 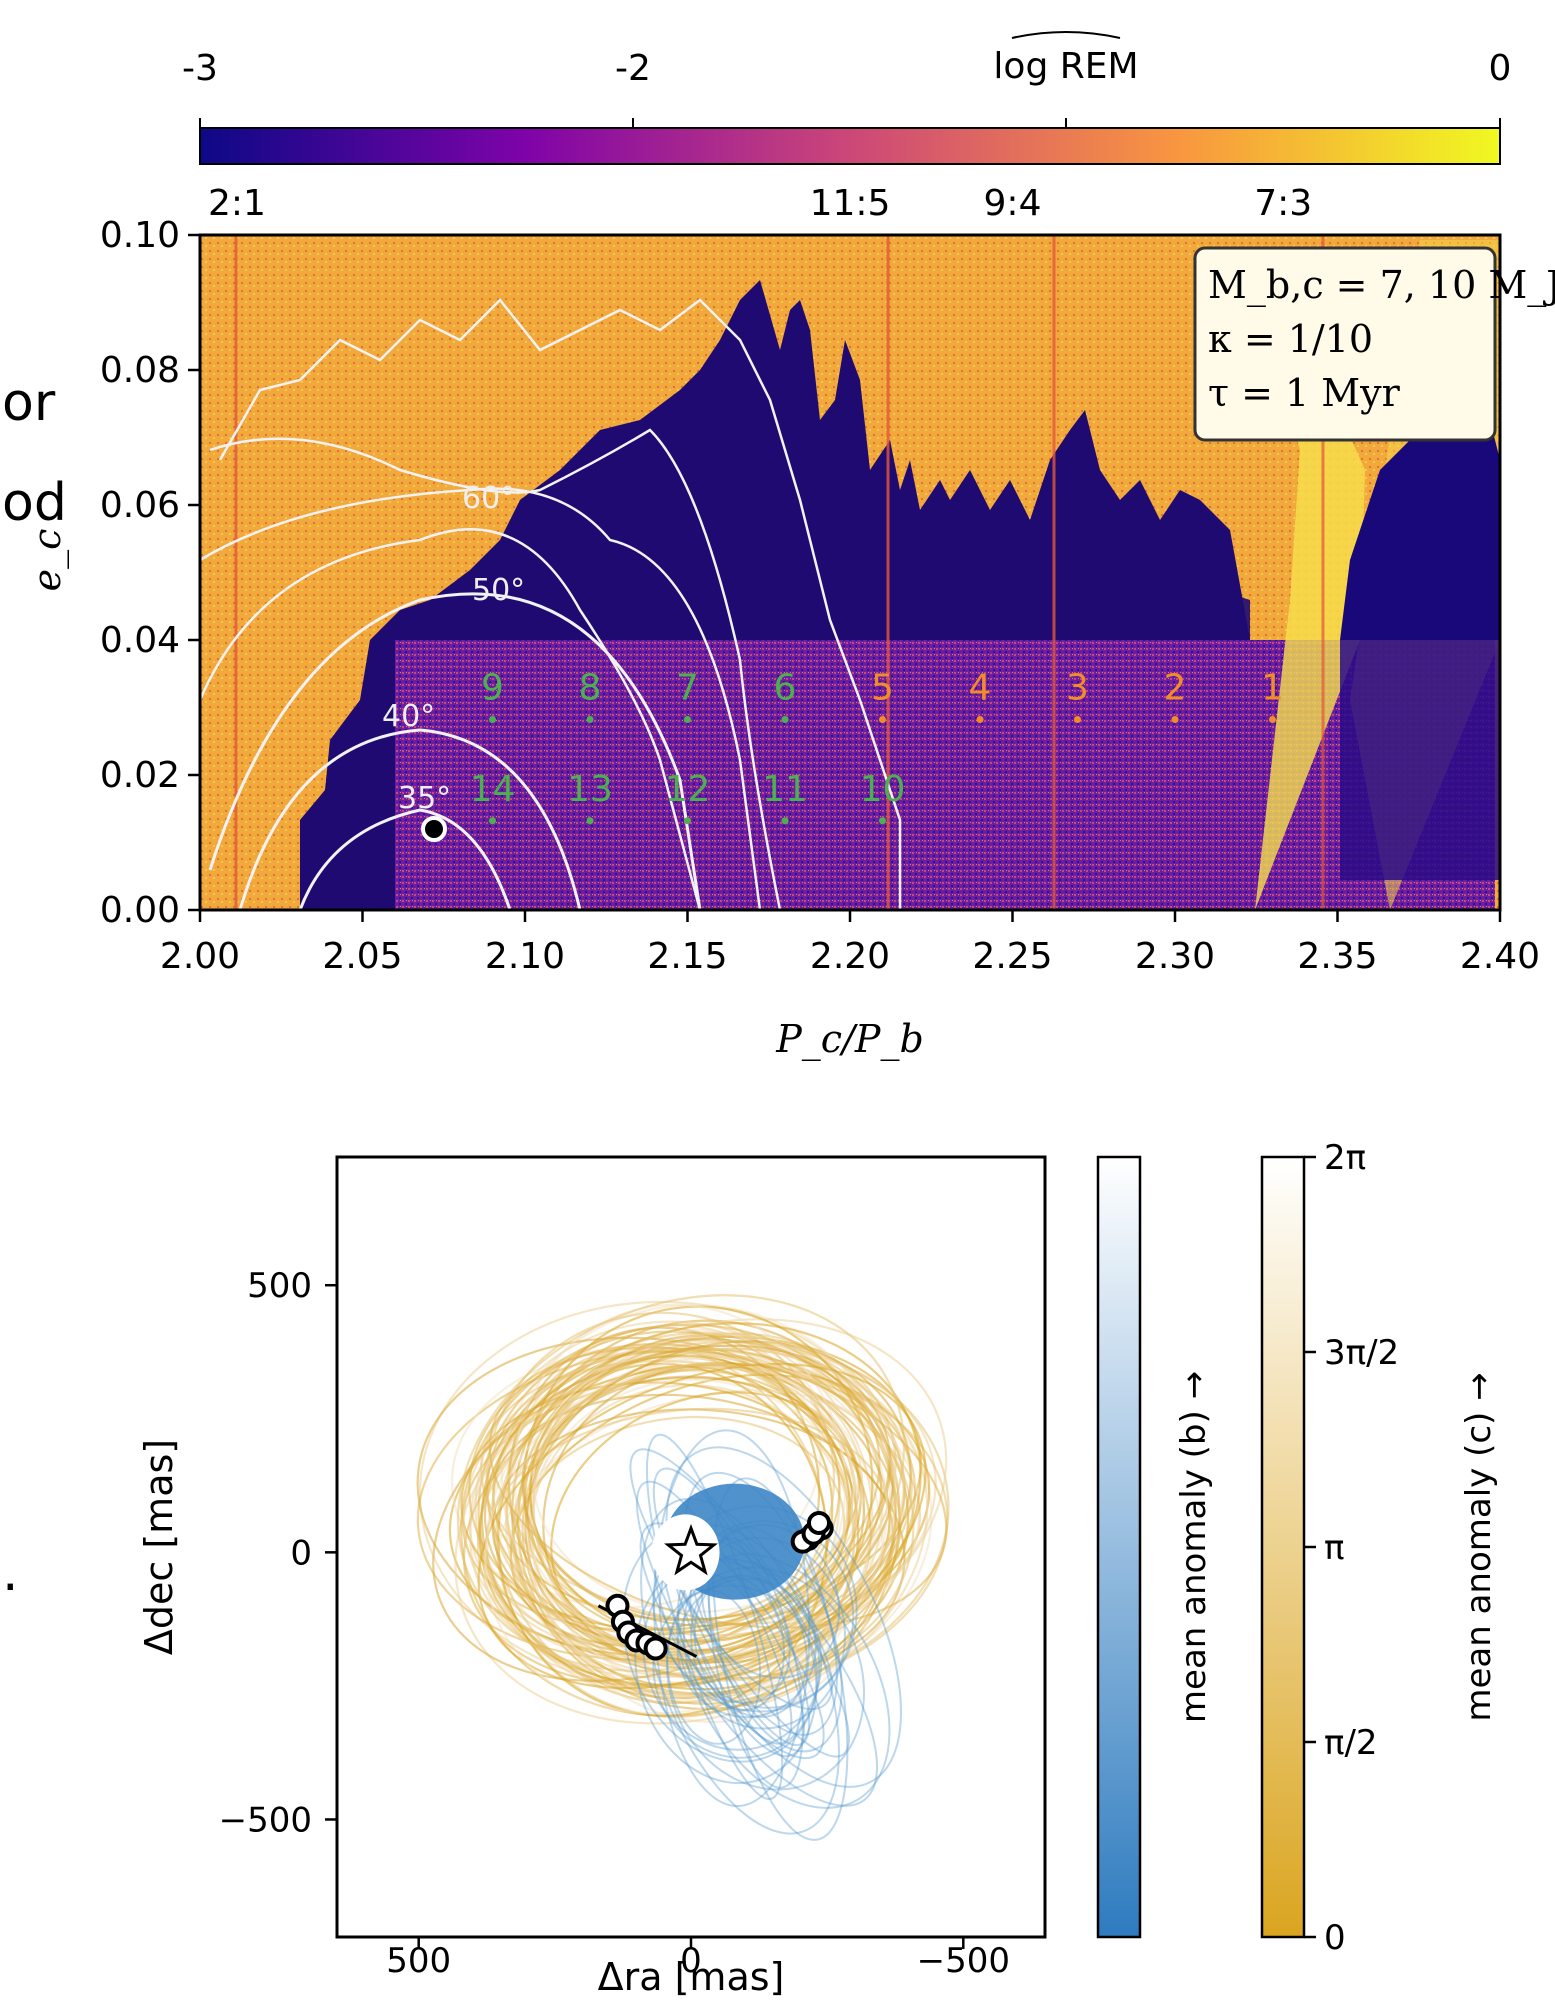 I want to click on grid-point-label: 2, so click(x=1175, y=688).